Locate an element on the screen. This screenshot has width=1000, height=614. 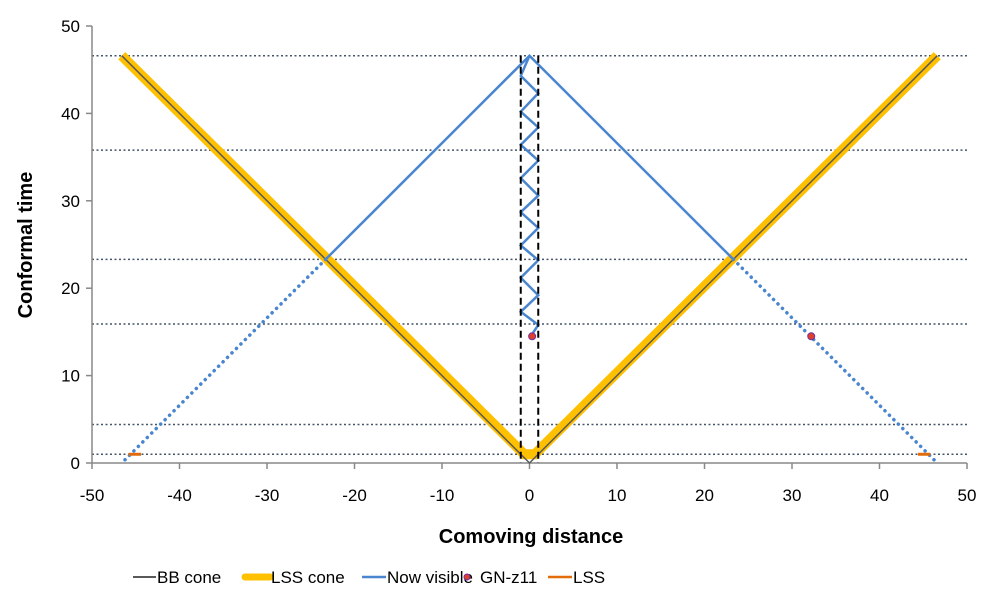
x-tick-label: -30 is located at coordinates (267, 495).